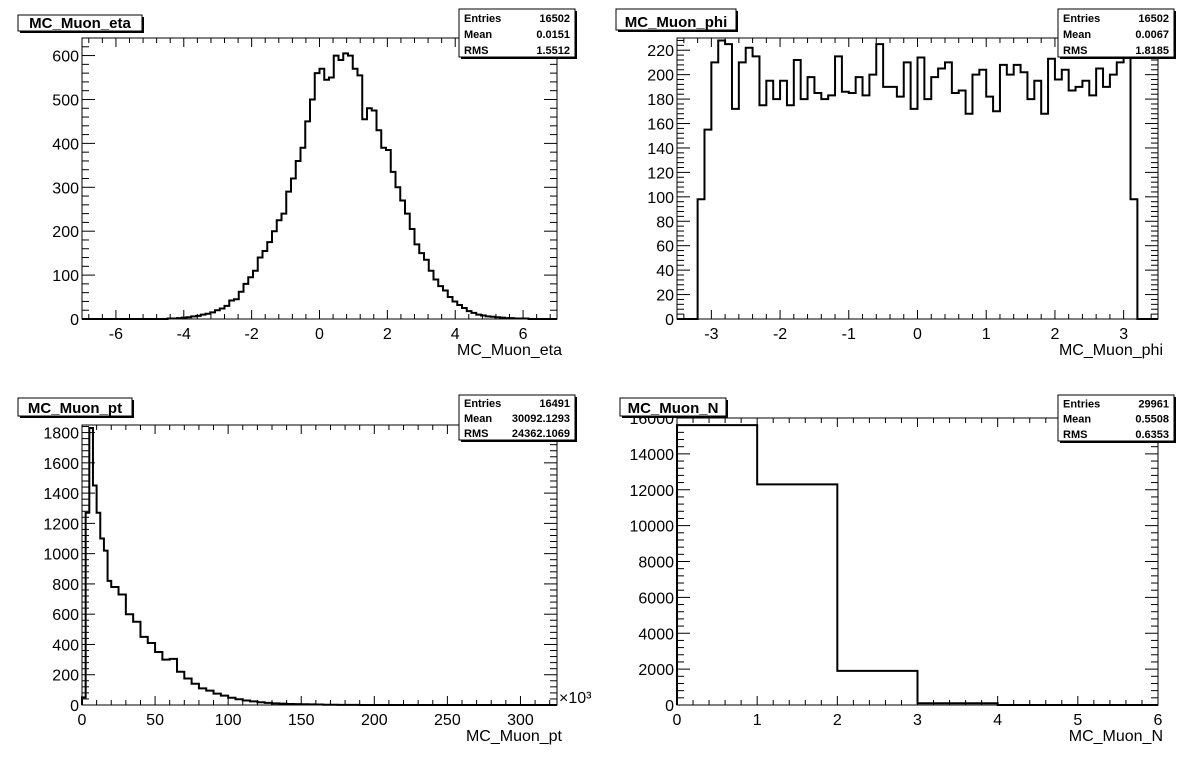 This screenshot has height=772, width=1196. Describe the element at coordinates (1152, 51) in the screenshot. I see `stats-value: 1.8185` at that location.